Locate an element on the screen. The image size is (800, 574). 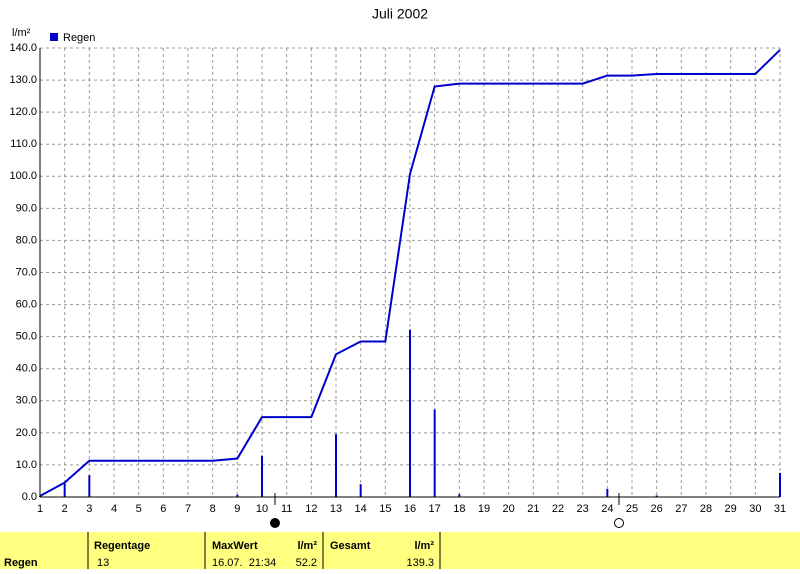
x-tick-label: 17 is located at coordinates (435, 509).